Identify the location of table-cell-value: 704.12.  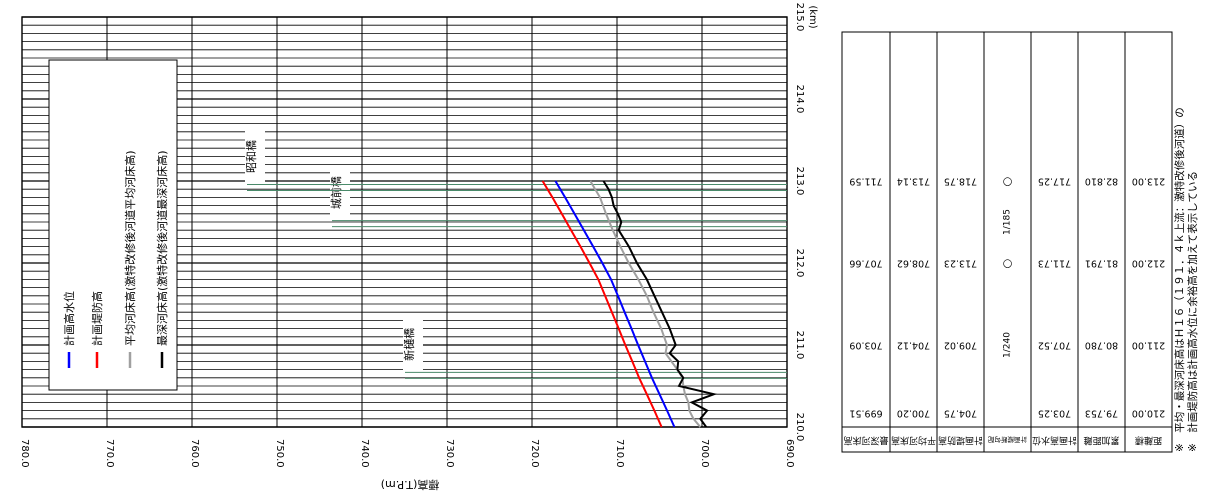
(913, 345).